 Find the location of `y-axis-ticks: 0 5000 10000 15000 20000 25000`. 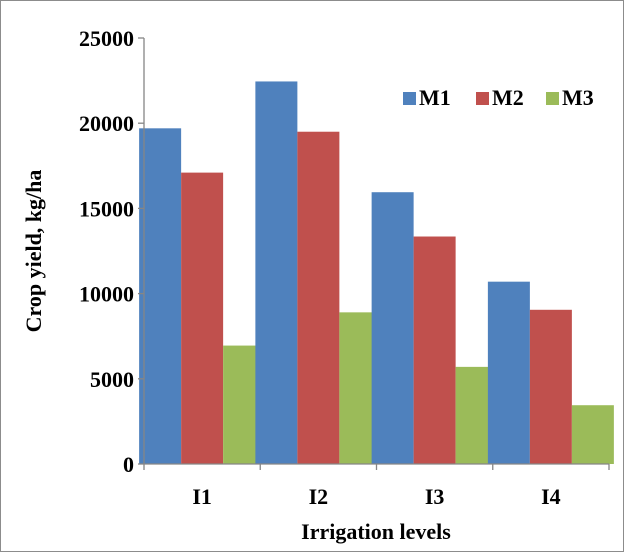

y-axis-ticks: 0 5000 10000 15000 20000 25000 is located at coordinates (111, 251).